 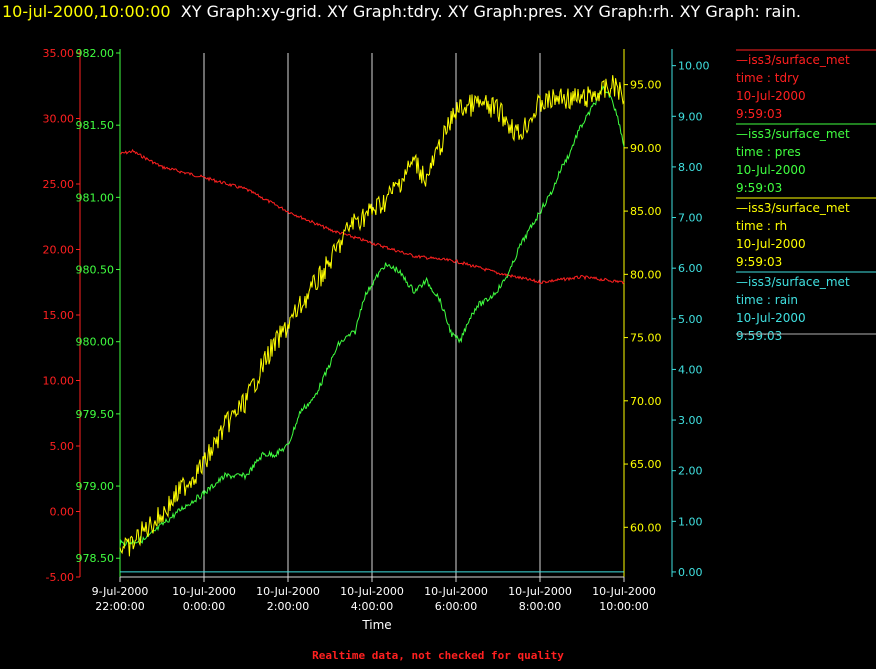 What do you see at coordinates (690, 116) in the screenshot?
I see `tick-label-rain: 9.00` at bounding box center [690, 116].